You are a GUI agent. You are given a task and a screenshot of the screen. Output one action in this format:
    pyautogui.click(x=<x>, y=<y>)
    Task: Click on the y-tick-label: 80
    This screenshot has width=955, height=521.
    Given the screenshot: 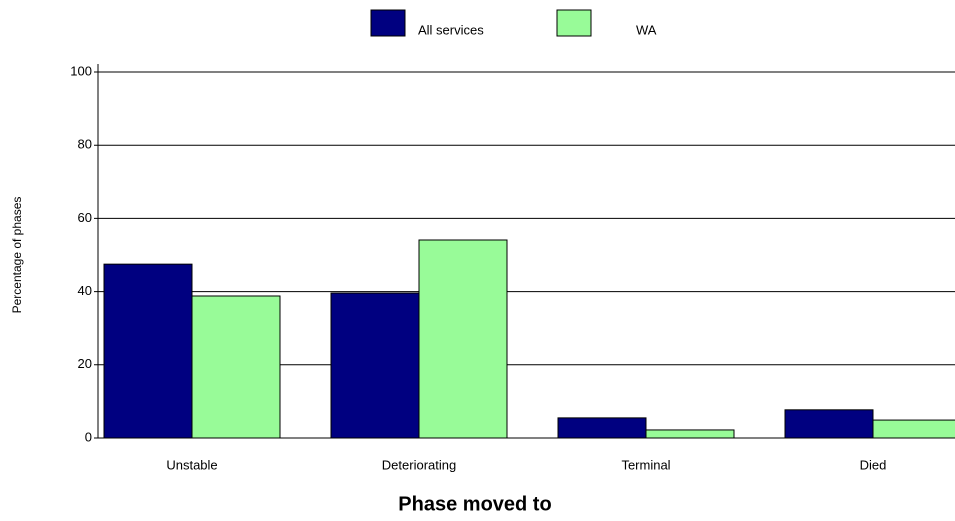 What is the action you would take?
    pyautogui.click(x=85, y=144)
    